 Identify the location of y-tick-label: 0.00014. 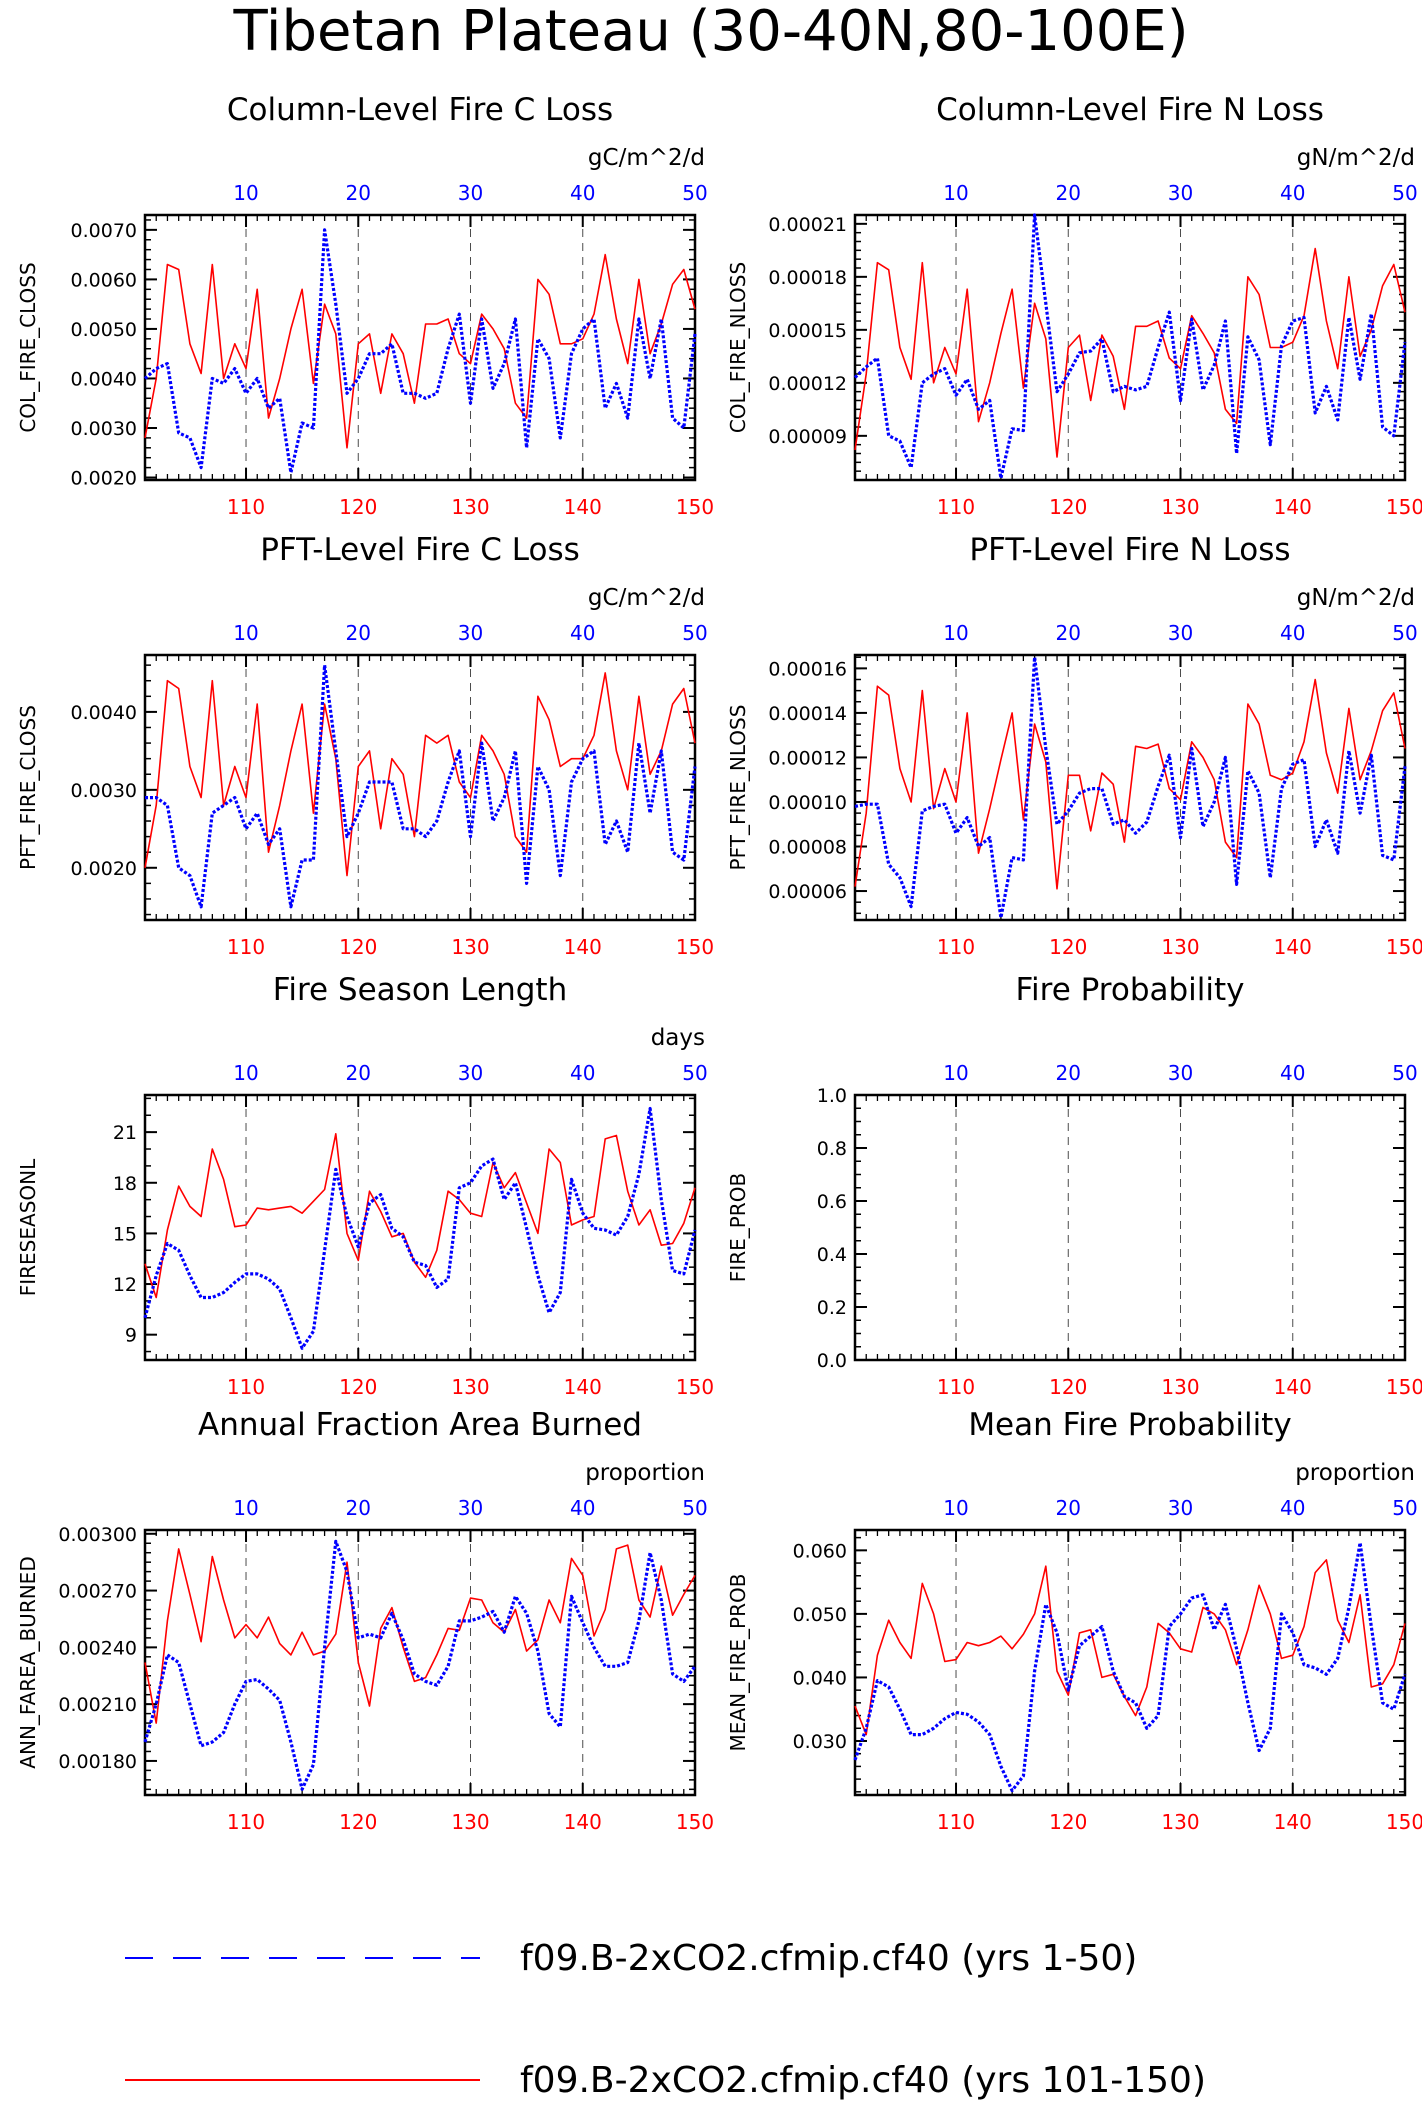
(807, 714).